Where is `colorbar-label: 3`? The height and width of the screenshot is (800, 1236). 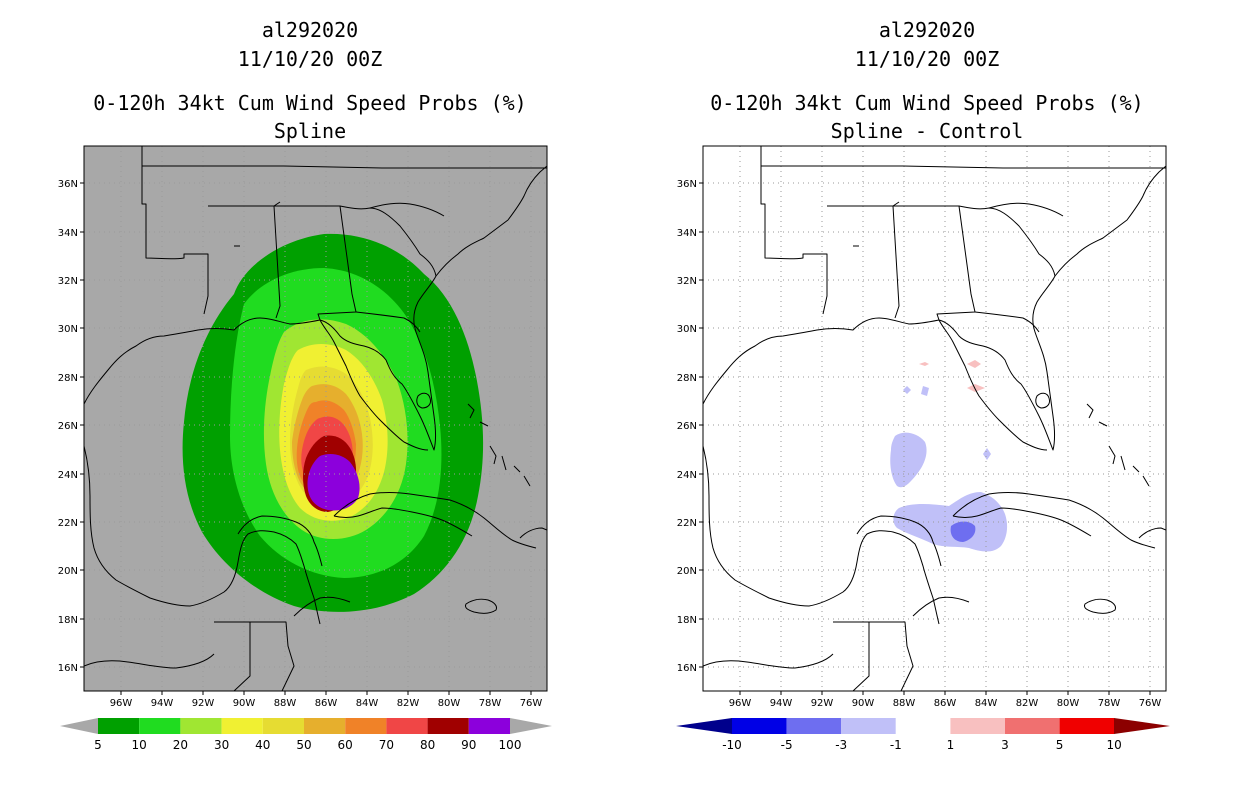
colorbar-label: 3 is located at coordinates (1005, 745).